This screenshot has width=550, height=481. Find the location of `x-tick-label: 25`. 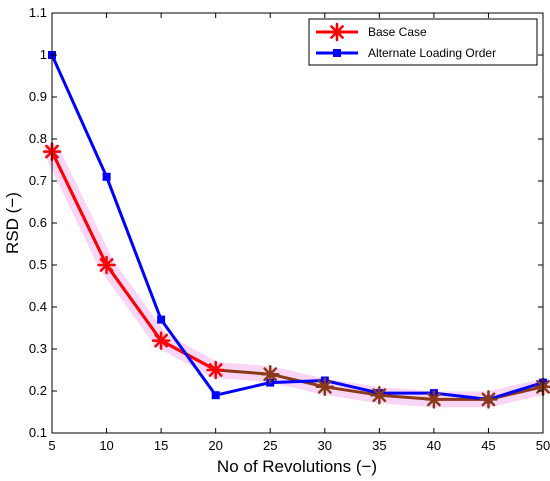

x-tick-label: 25 is located at coordinates (270, 445).